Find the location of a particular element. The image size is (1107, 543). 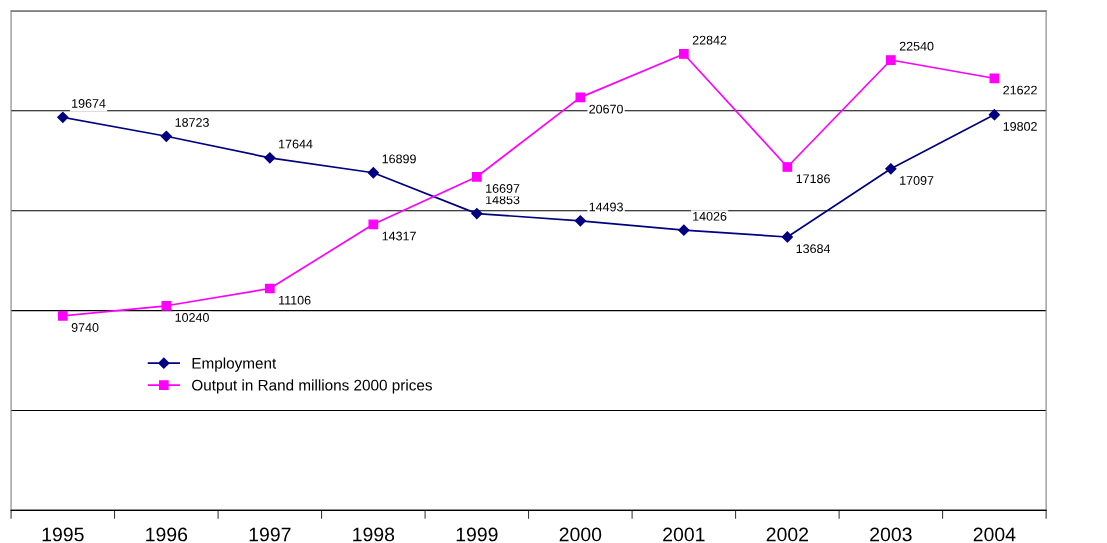

data-label: 22540 is located at coordinates (916, 46).